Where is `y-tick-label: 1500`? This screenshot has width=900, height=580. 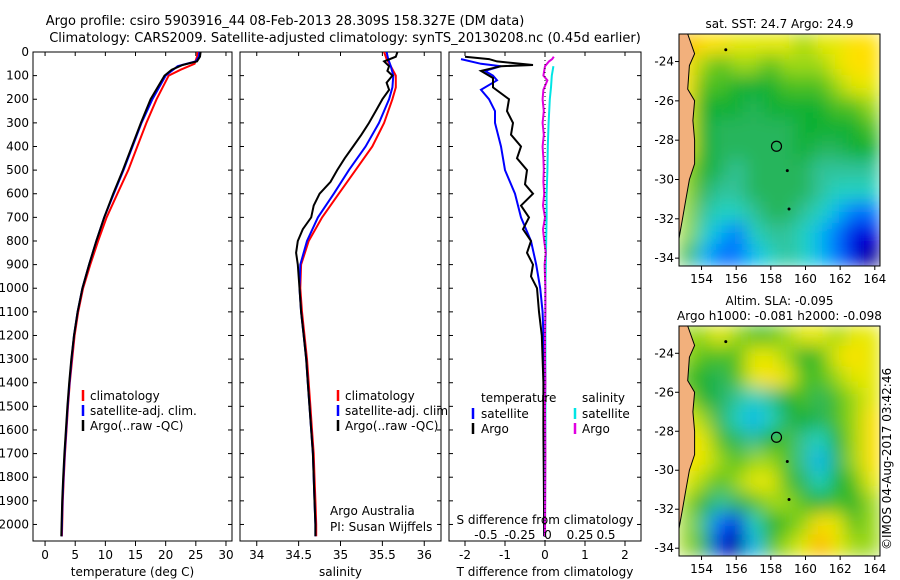 y-tick-label: 1500 is located at coordinates (14, 406).